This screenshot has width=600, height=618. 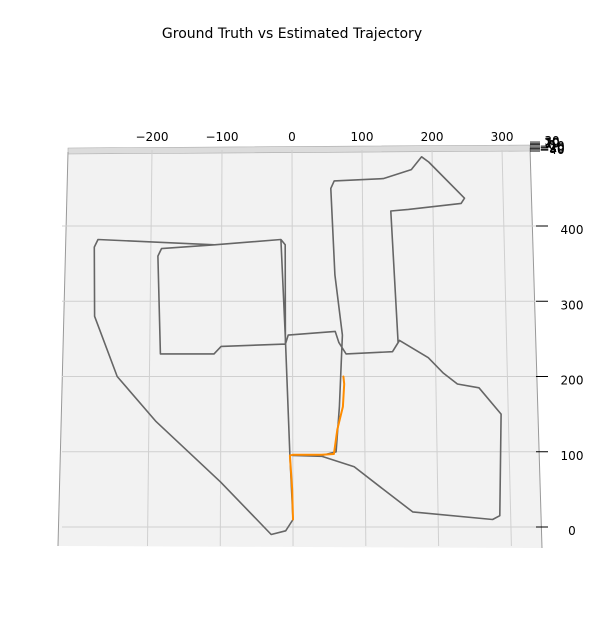 I want to click on z-tick-label: −40, so click(x=551, y=150).